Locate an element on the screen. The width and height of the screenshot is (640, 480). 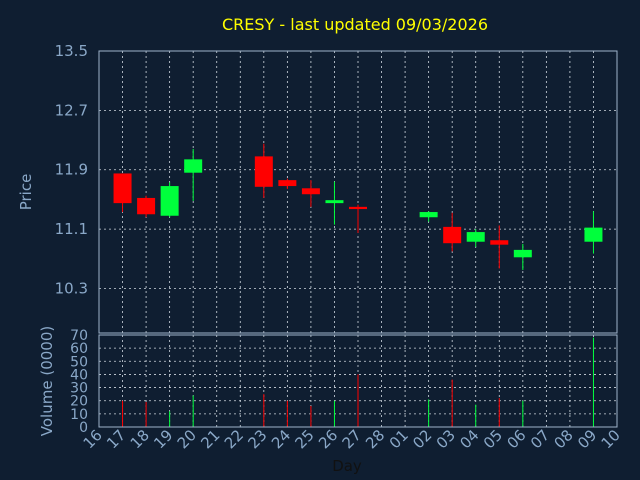
volume-tick-label: 0 is located at coordinates (83, 428).